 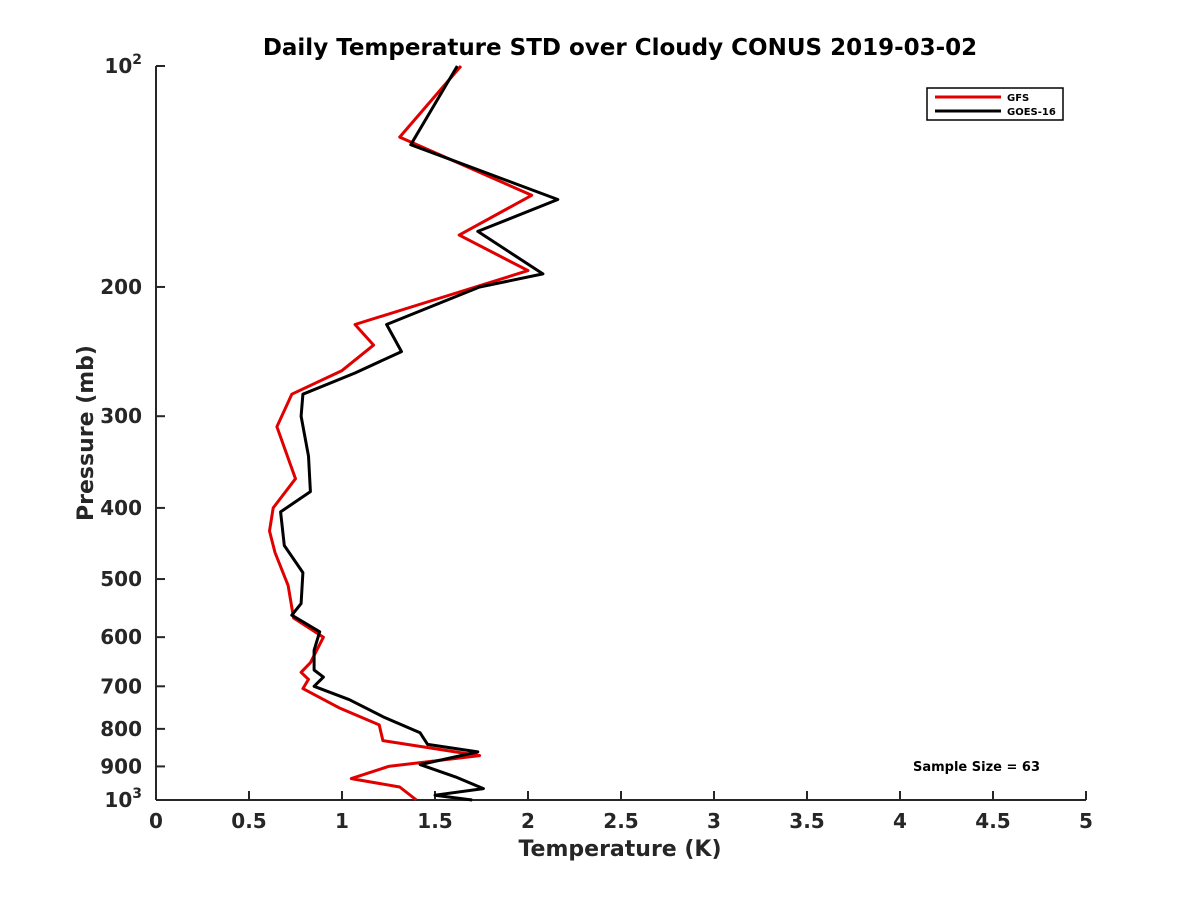 I want to click on sample-size-annotation: Sample Size = 63, so click(x=976, y=767).